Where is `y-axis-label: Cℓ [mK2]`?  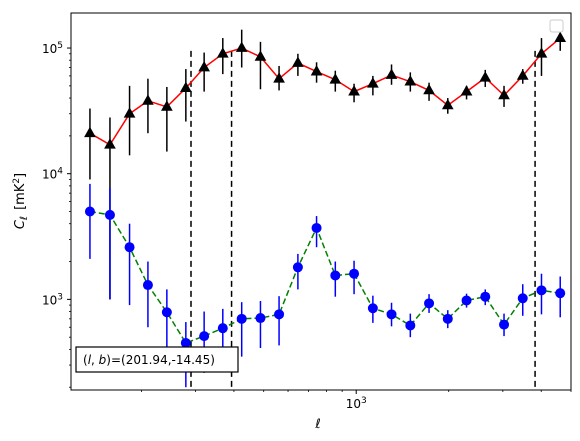
y-axis-label: Cℓ [mK2] is located at coordinates (21, 201).